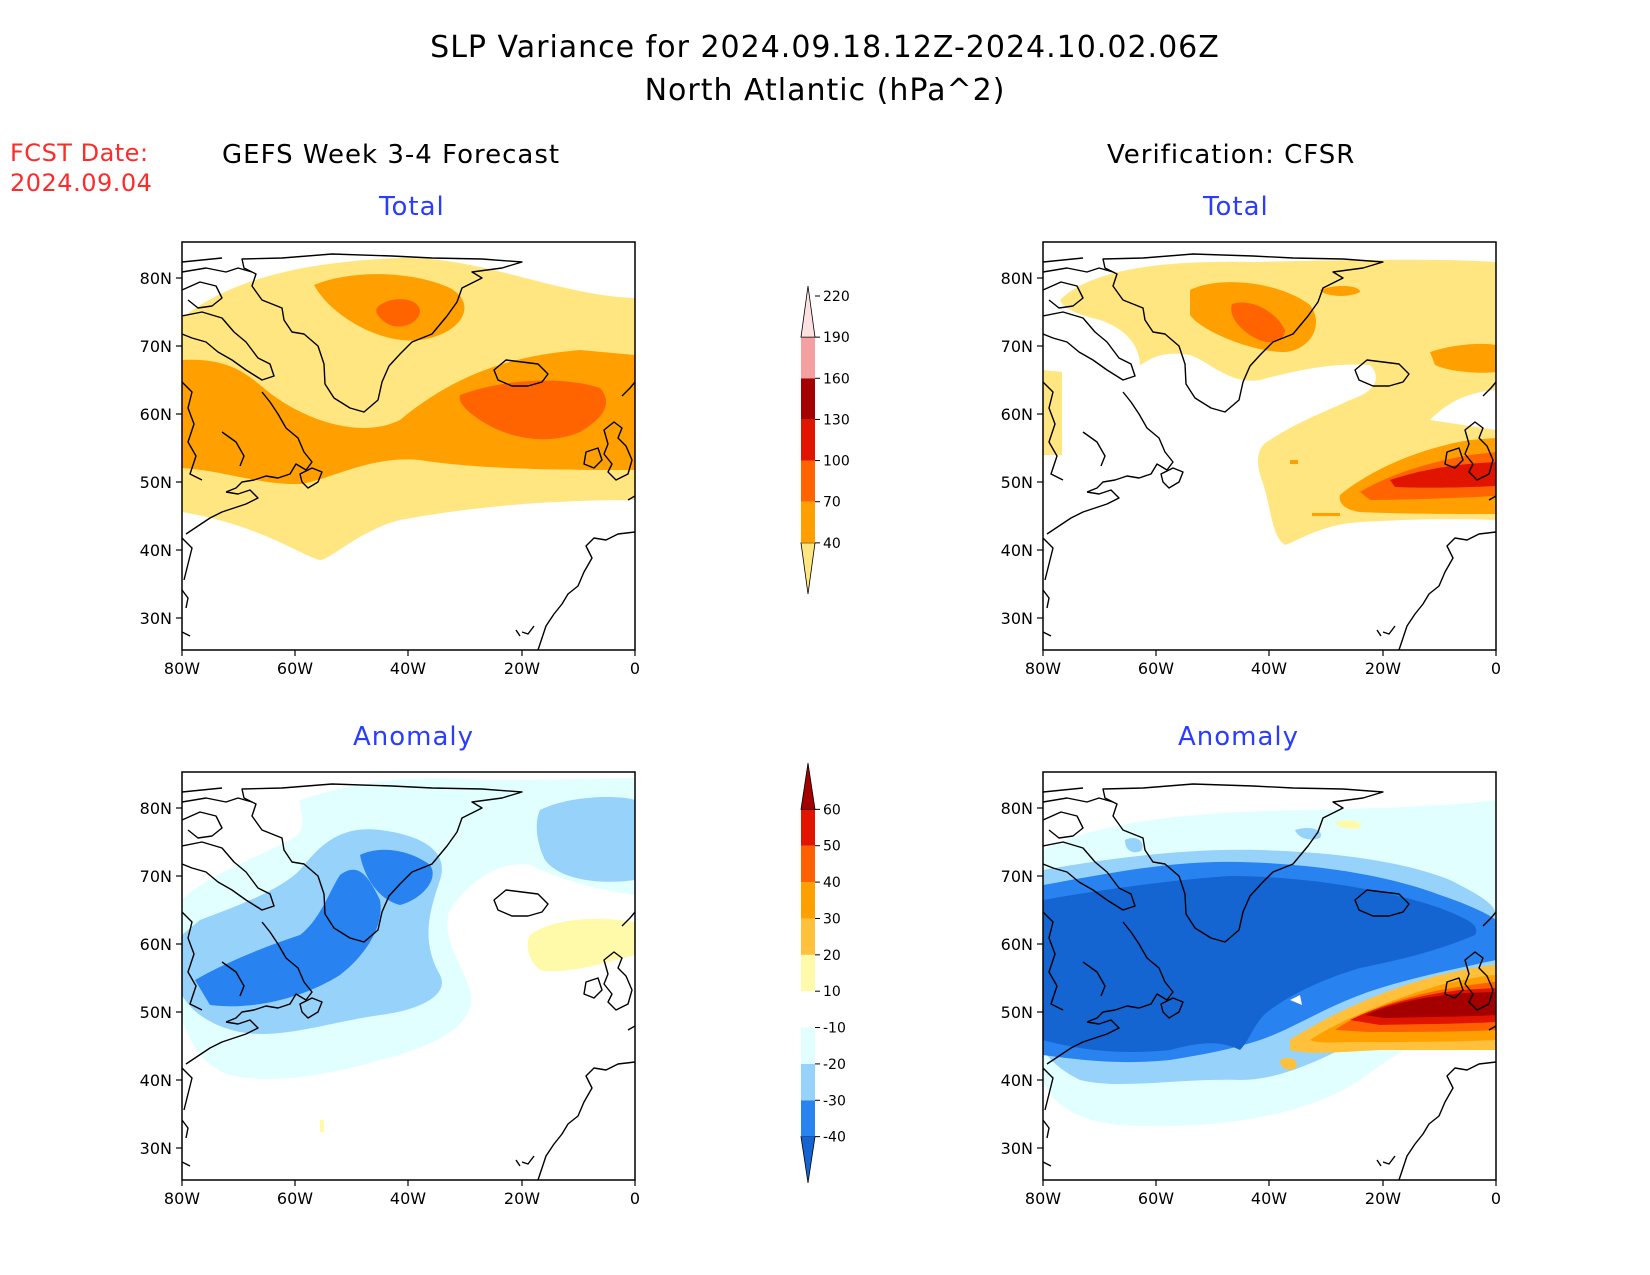  Describe the element at coordinates (79, 153) in the screenshot. I see `fcst-label: FCST Date:` at that location.